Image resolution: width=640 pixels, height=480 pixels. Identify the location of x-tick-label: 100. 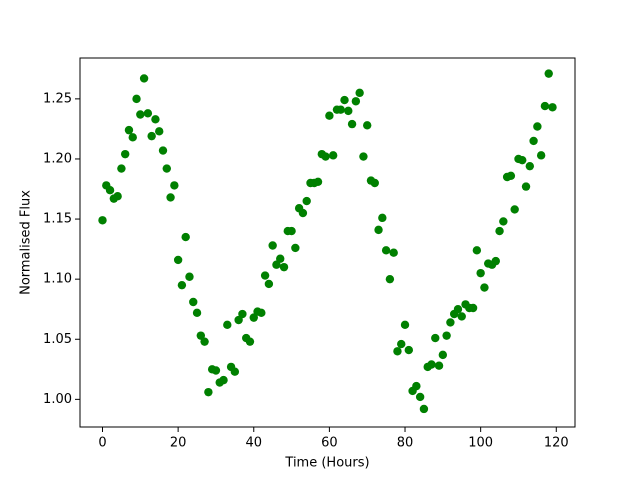
(480, 443).